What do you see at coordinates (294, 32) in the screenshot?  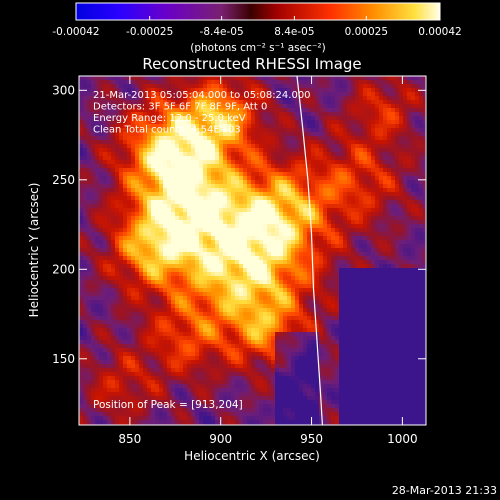 I see `colorbar-tick-label: 8.4e-05` at bounding box center [294, 32].